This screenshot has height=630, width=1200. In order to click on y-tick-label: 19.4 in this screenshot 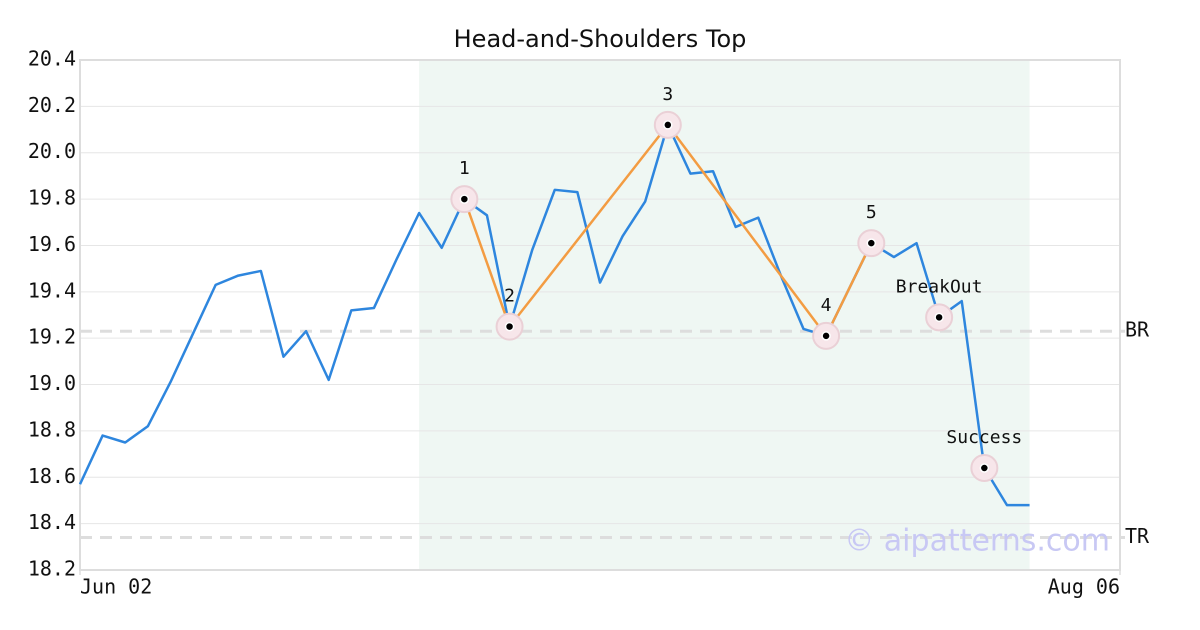, I will do `click(52, 290)`.